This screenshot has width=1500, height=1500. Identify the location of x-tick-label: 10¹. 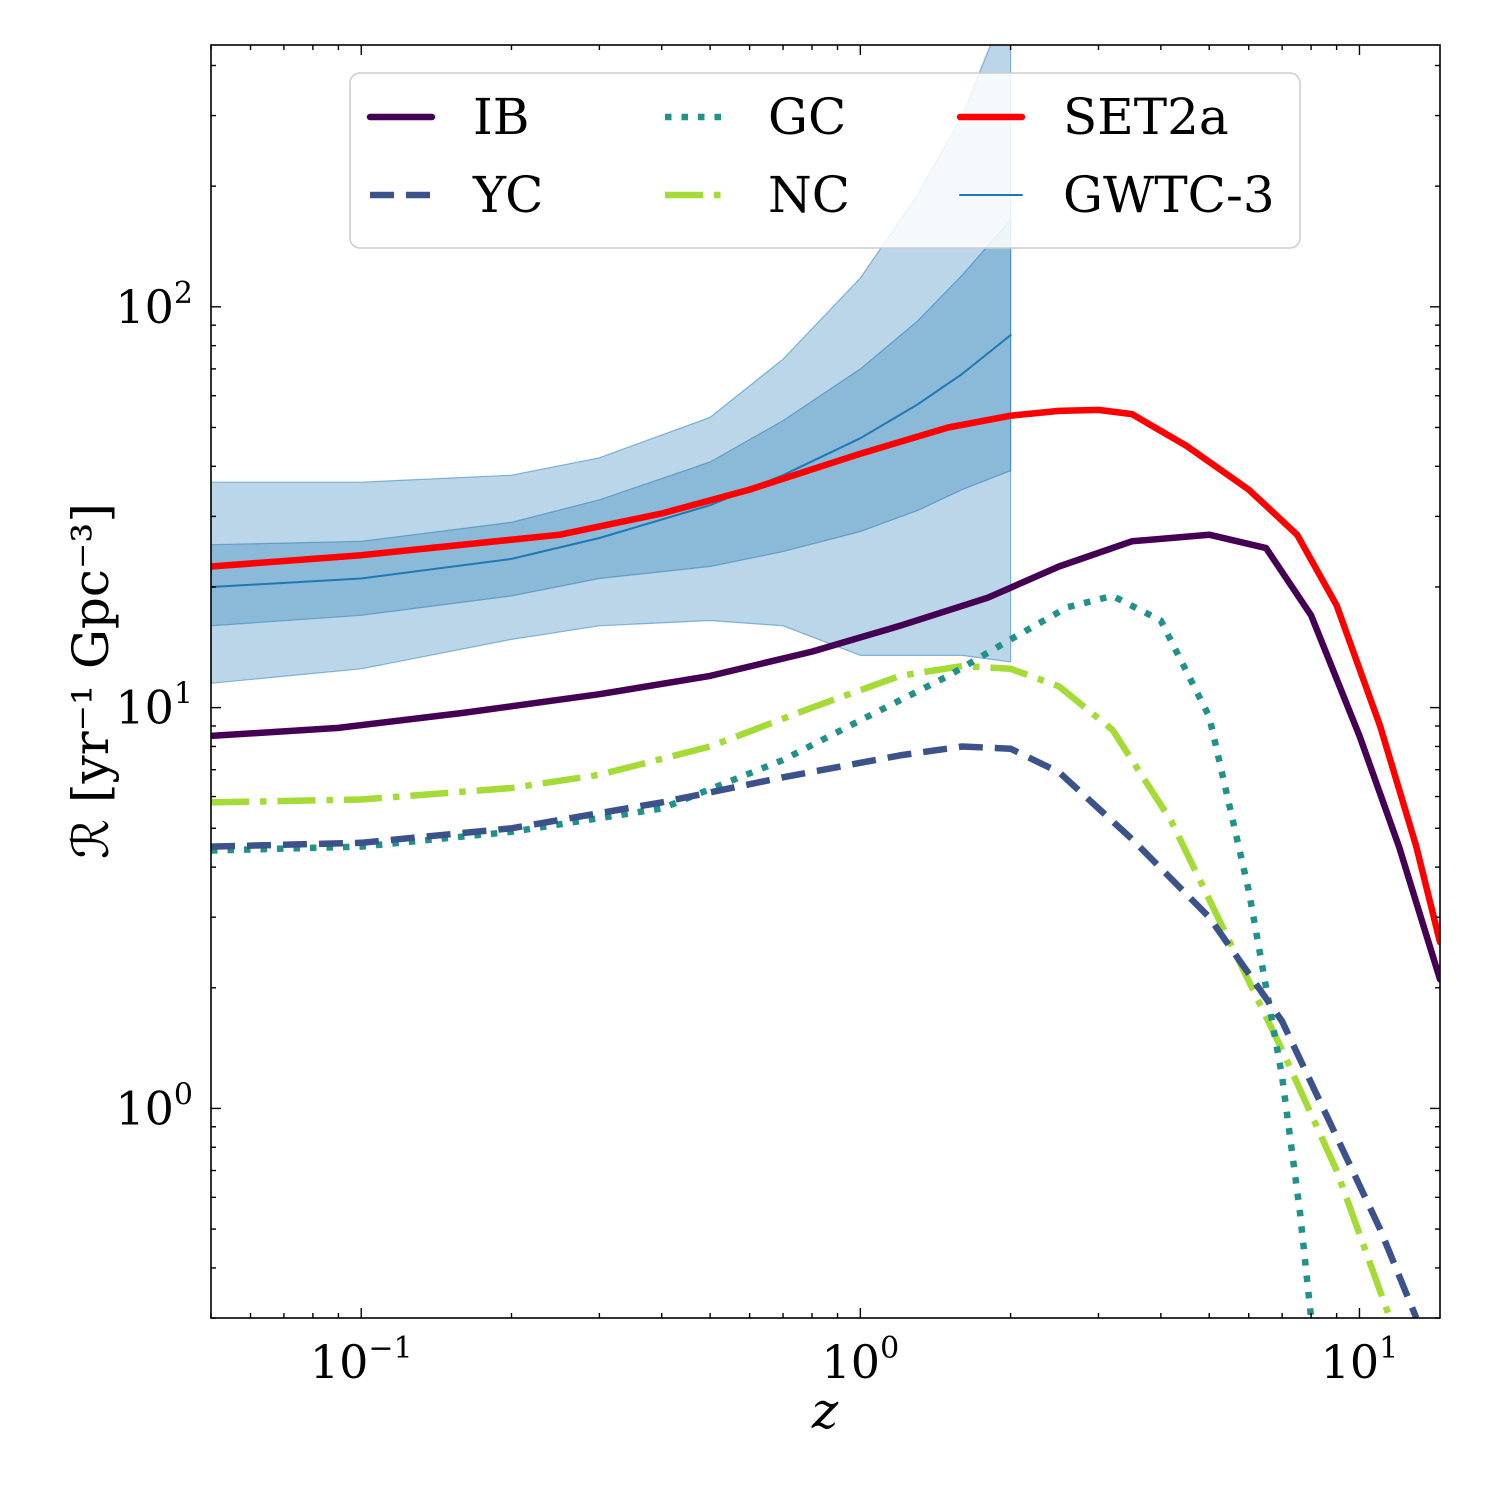
(1360, 1360).